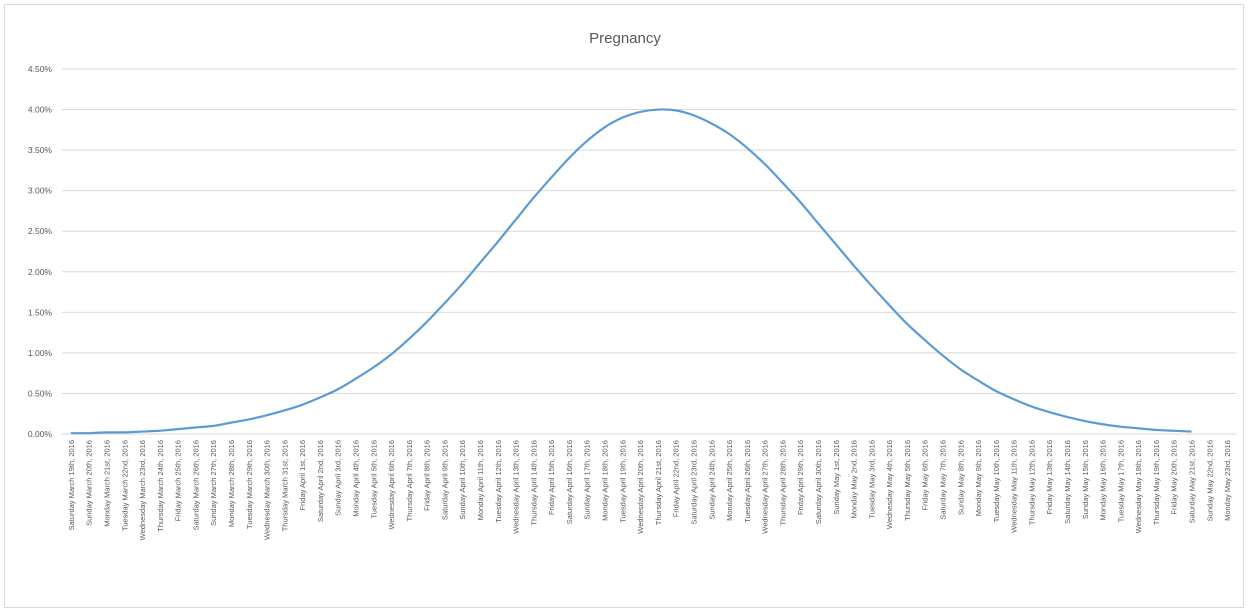  I want to click on x-tick-label: Friday March 25th, 2016, so click(178, 480).